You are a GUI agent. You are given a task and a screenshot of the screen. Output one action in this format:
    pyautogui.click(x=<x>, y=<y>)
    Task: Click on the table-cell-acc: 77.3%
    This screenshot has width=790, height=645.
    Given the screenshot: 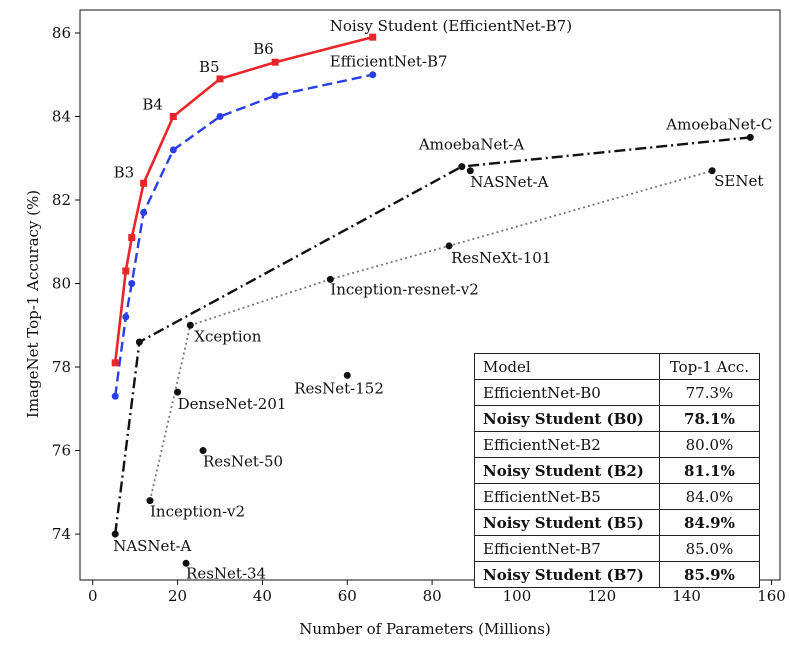 What is the action you would take?
    pyautogui.click(x=709, y=392)
    